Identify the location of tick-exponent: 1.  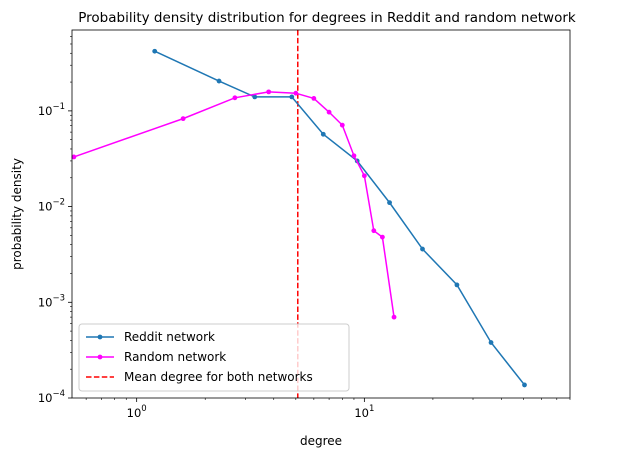
(371, 409).